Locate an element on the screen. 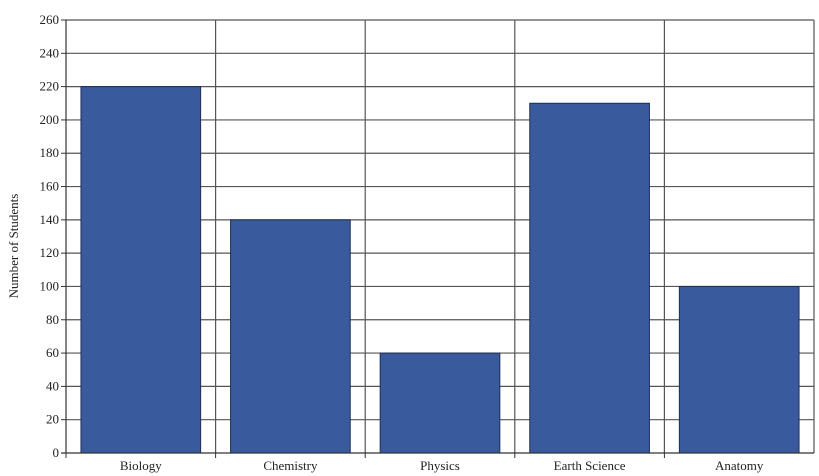 The image size is (819, 476). x-category-label: Biology is located at coordinates (141, 465).